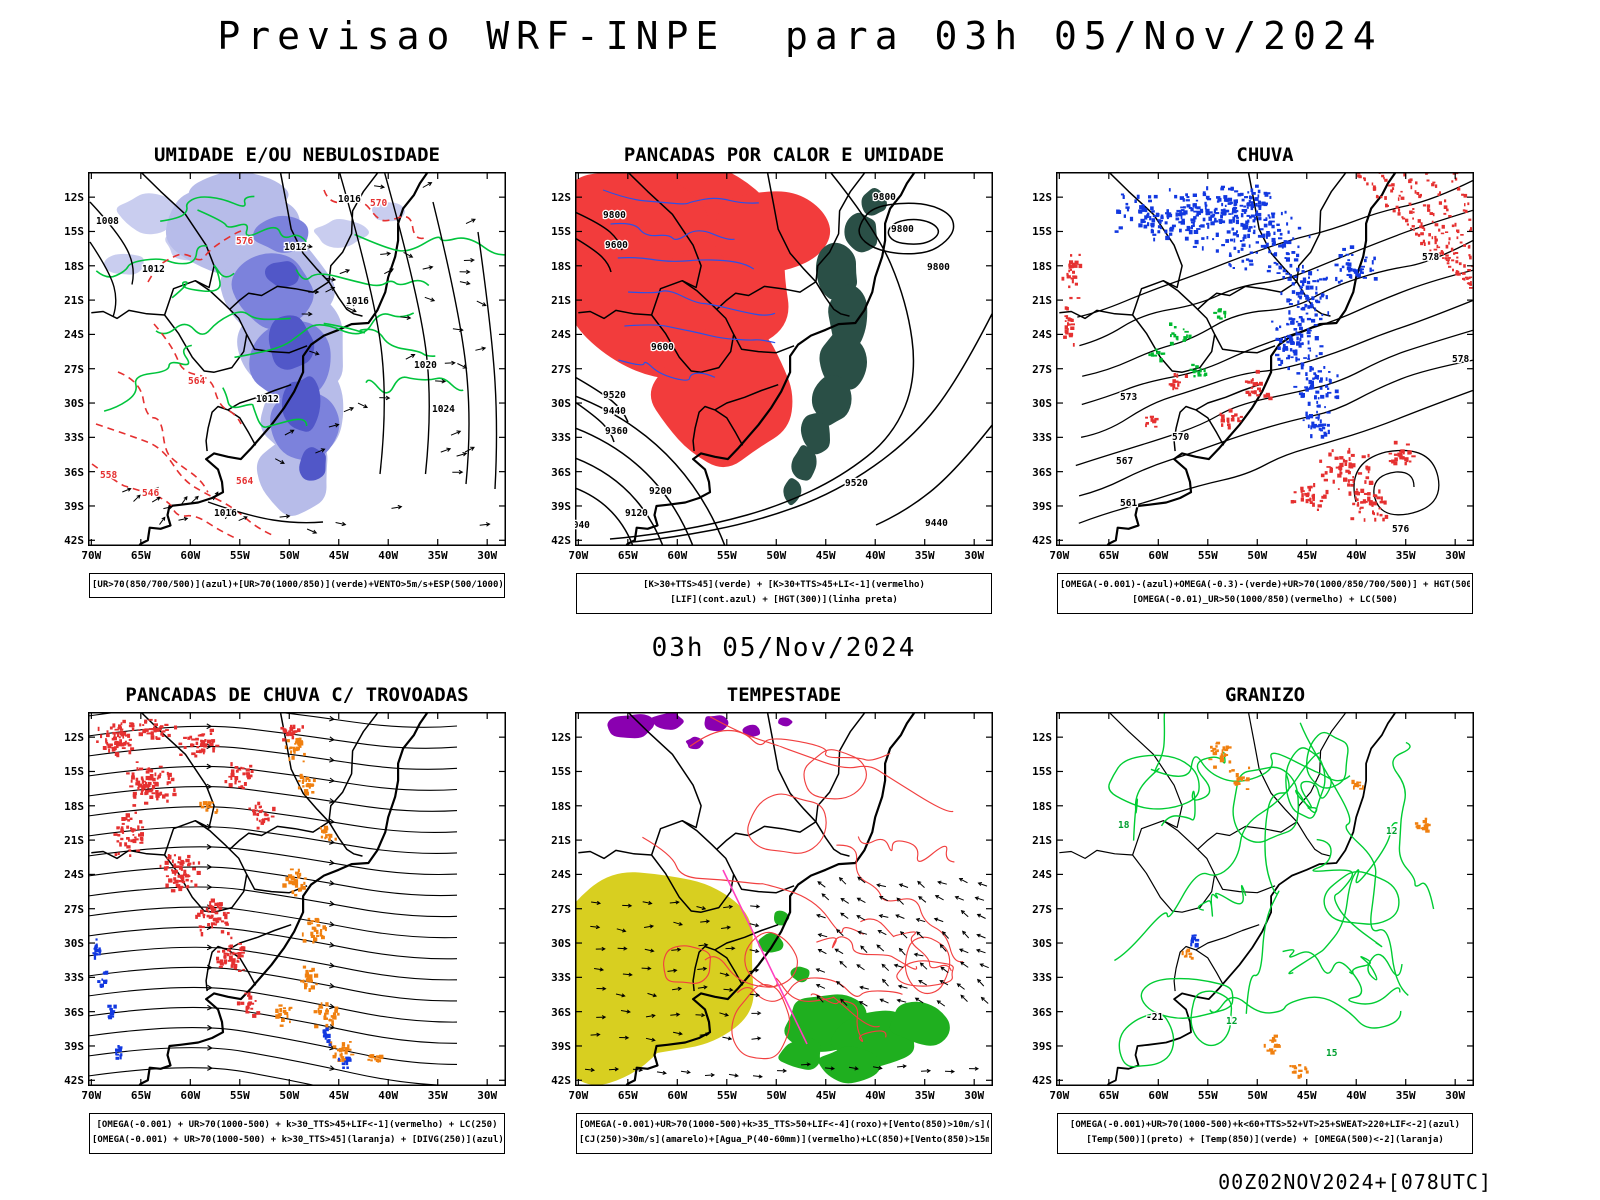  I want to click on contour-label: 9600, so click(662, 347).